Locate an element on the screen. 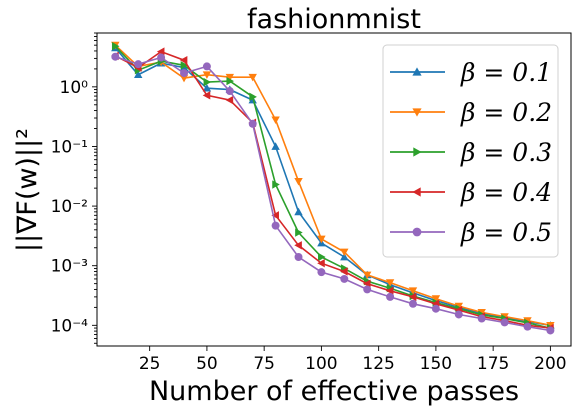 The width and height of the screenshot is (578, 411). y-tick-label: 10⁰ is located at coordinates (74, 88).